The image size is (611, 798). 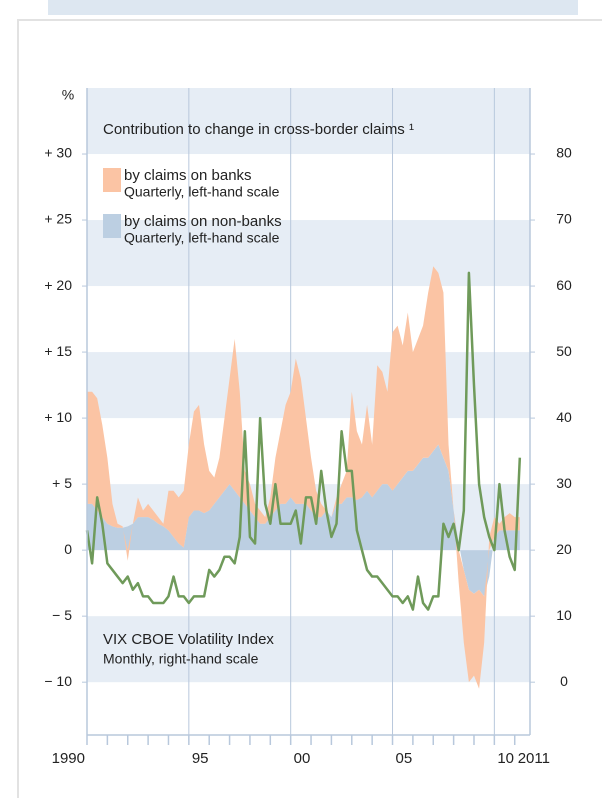 What do you see at coordinates (58, 681) in the screenshot?
I see `y-tick-label: − 10` at bounding box center [58, 681].